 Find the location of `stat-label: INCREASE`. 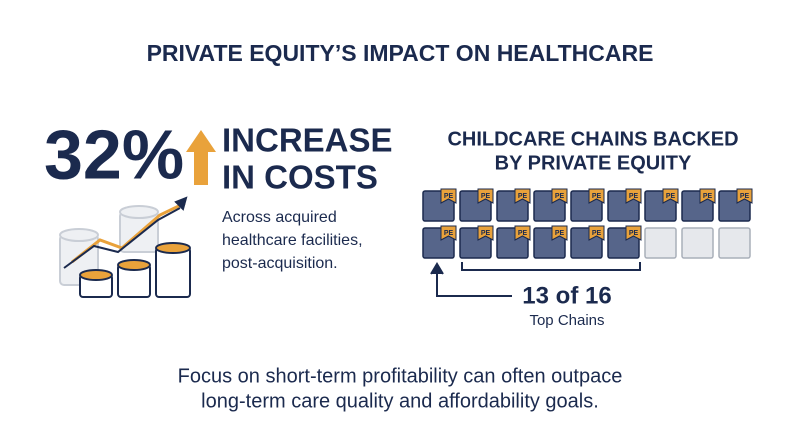

stat-label: INCREASE is located at coordinates (307, 140).